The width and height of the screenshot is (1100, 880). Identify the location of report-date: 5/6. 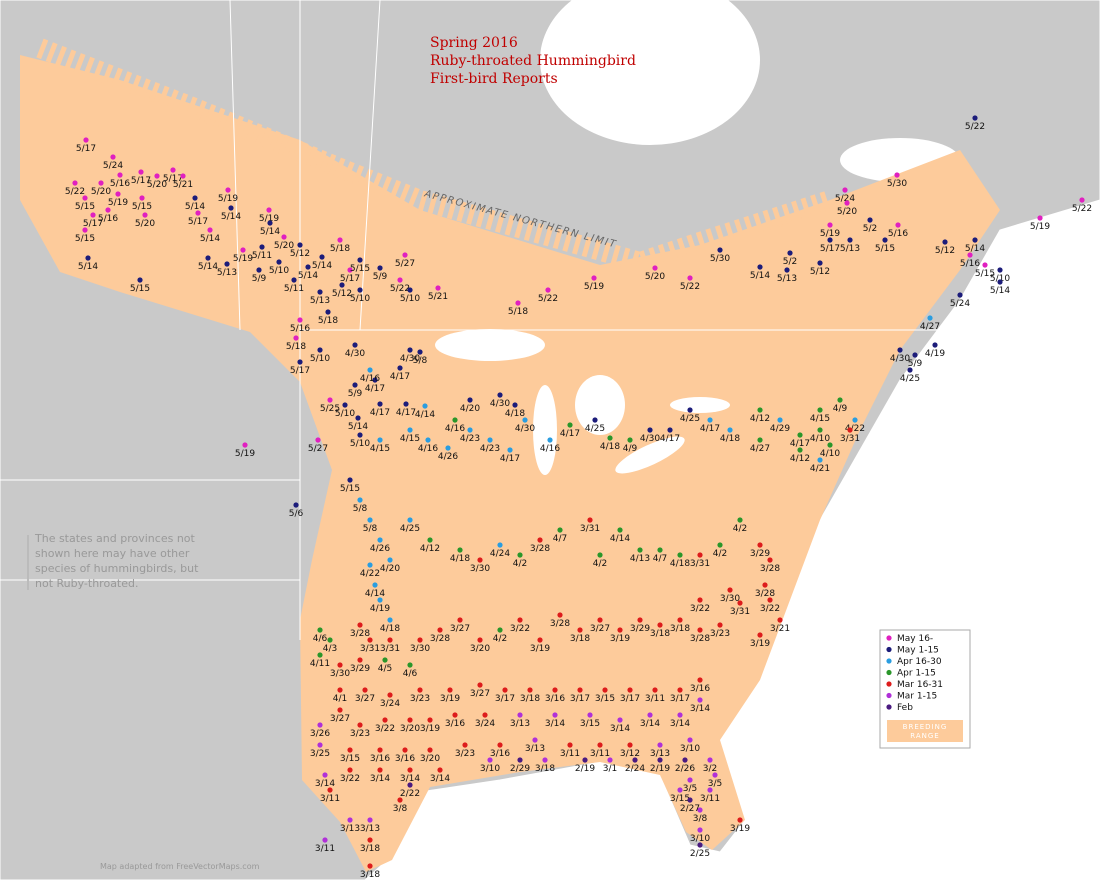
(296, 514).